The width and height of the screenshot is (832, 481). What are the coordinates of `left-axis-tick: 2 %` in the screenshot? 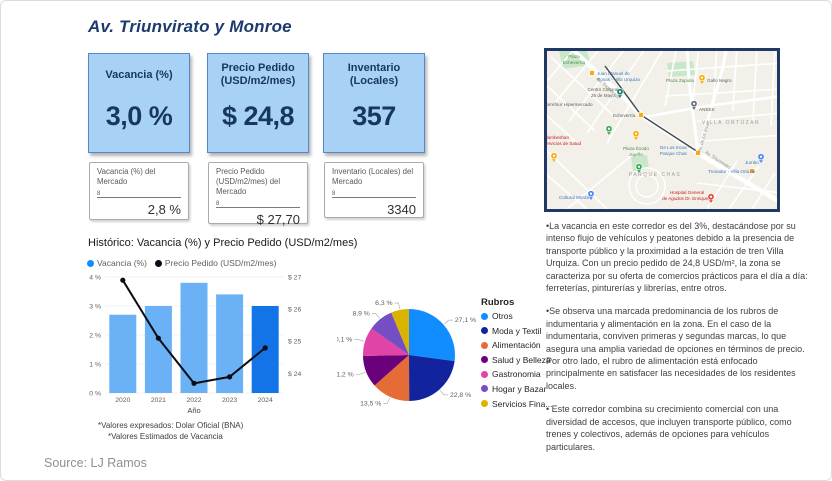 It's located at (95, 335).